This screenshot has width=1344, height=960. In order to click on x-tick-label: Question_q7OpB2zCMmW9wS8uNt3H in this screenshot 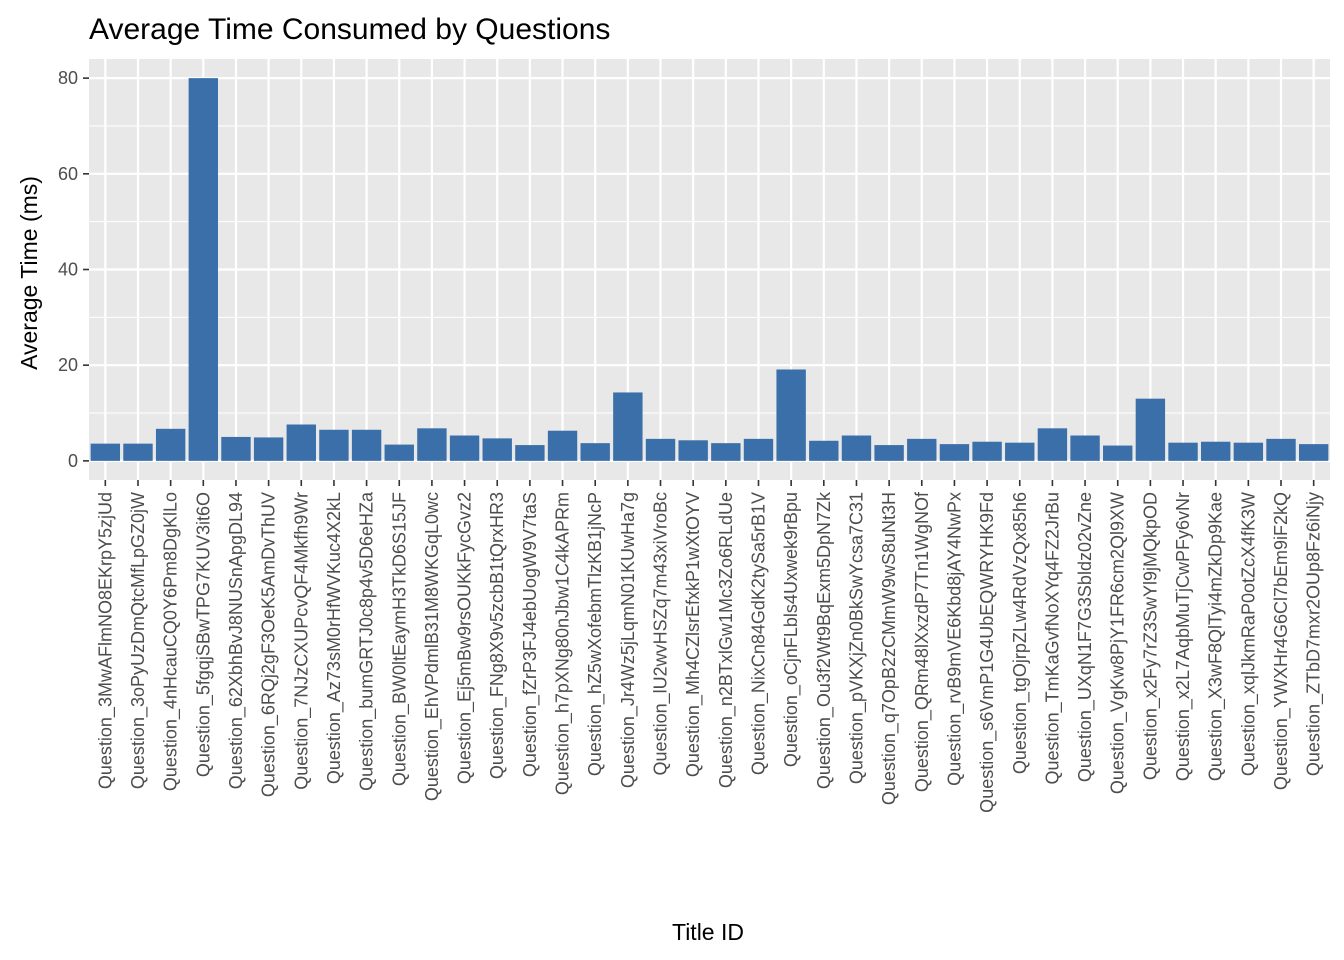, I will do `click(889, 648)`.